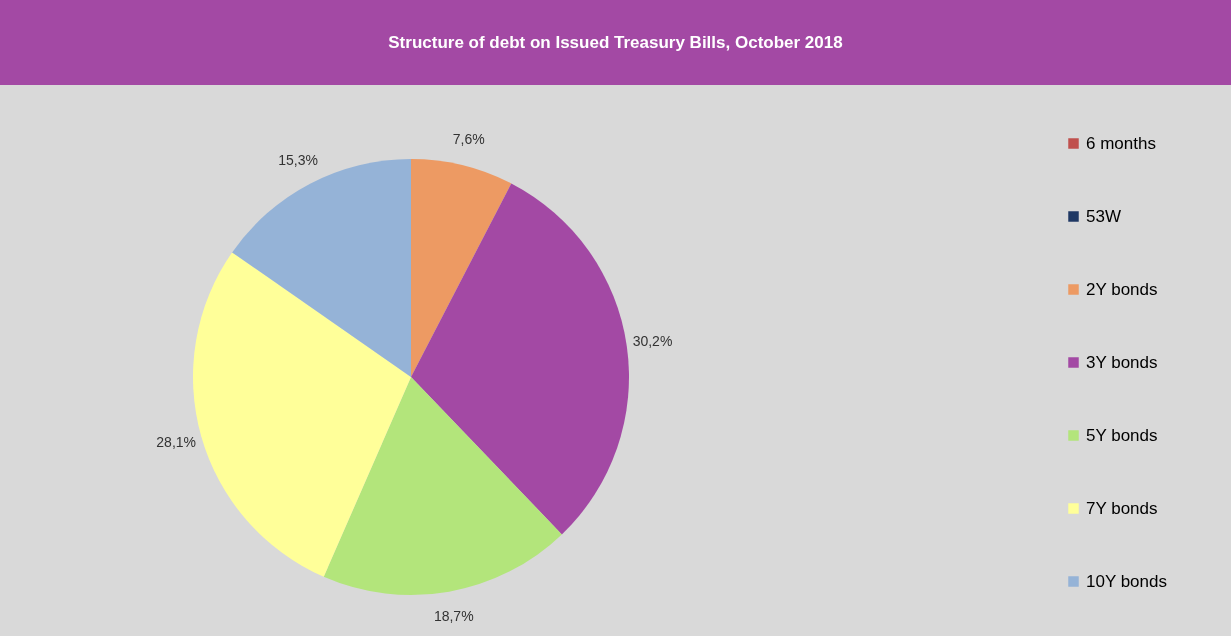 This screenshot has height=636, width=1231. I want to click on legend-label: 2Y bonds, so click(1122, 289).